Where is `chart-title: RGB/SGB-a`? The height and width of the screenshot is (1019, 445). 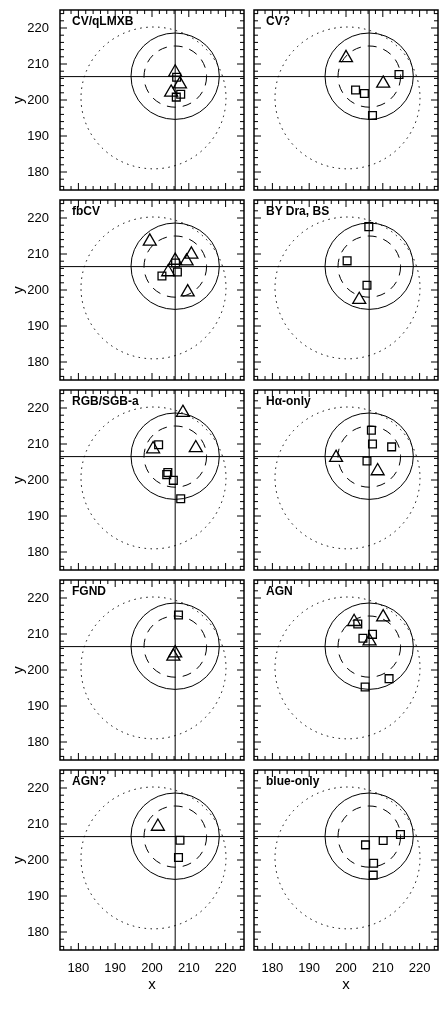
chart-title: RGB/SGB-a is located at coordinates (105, 401).